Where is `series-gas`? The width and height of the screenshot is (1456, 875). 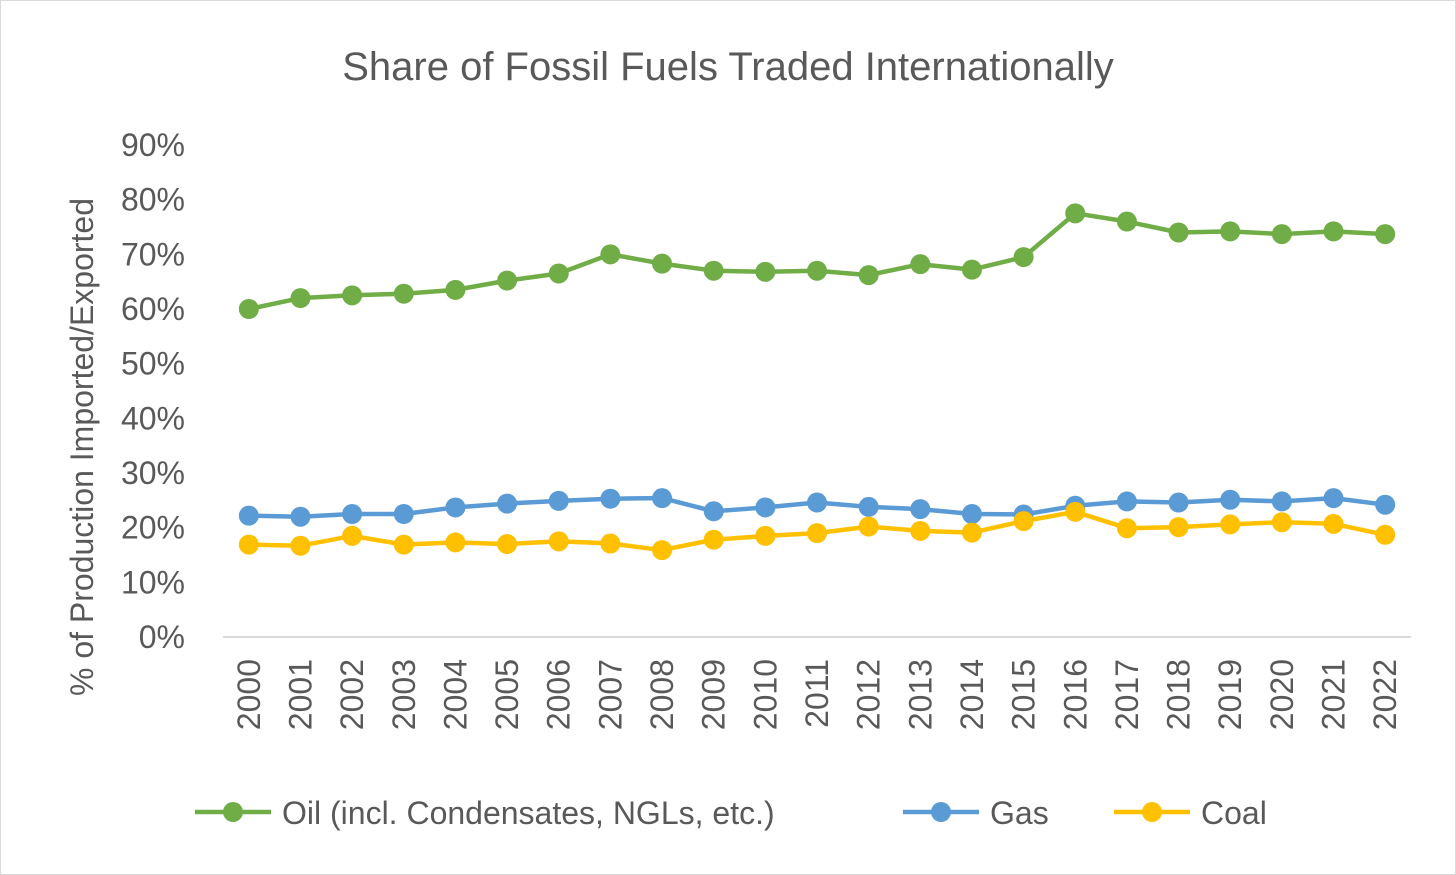
series-gas is located at coordinates (817, 507).